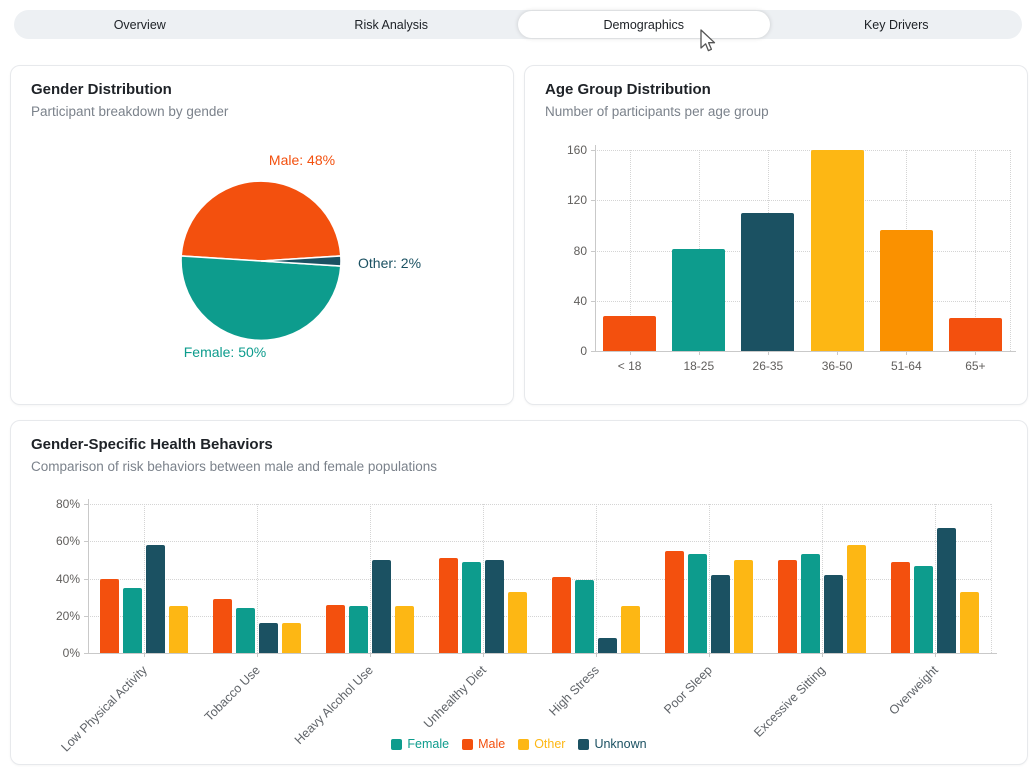 This screenshot has width=1036, height=767. What do you see at coordinates (524, 744) in the screenshot?
I see `legend-swatch-other` at bounding box center [524, 744].